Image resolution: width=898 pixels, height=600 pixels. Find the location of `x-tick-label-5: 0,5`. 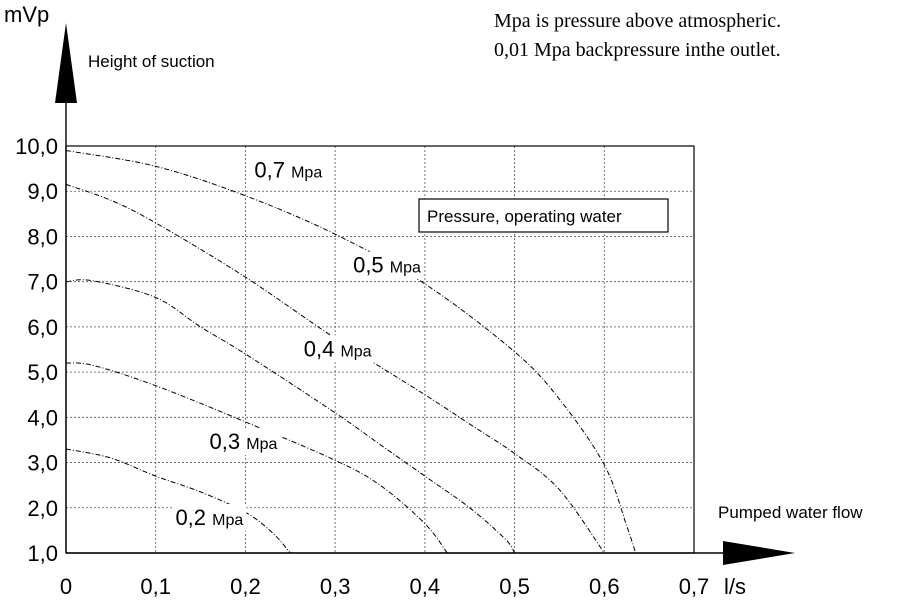

x-tick-label-5: 0,5 is located at coordinates (514, 586).